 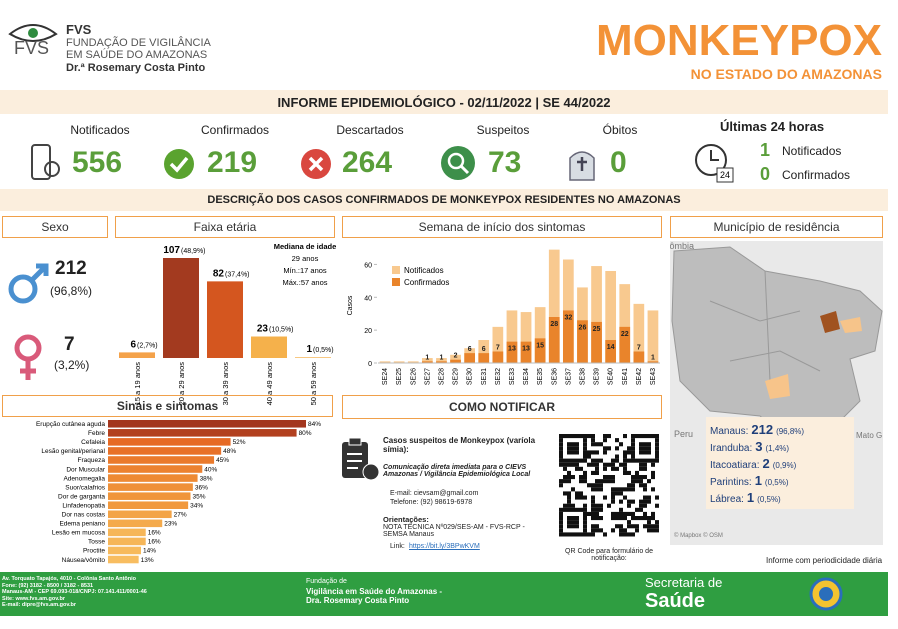 I want to click on municipio-row: Lábrea: 1 (0,5%), so click(x=745, y=498).